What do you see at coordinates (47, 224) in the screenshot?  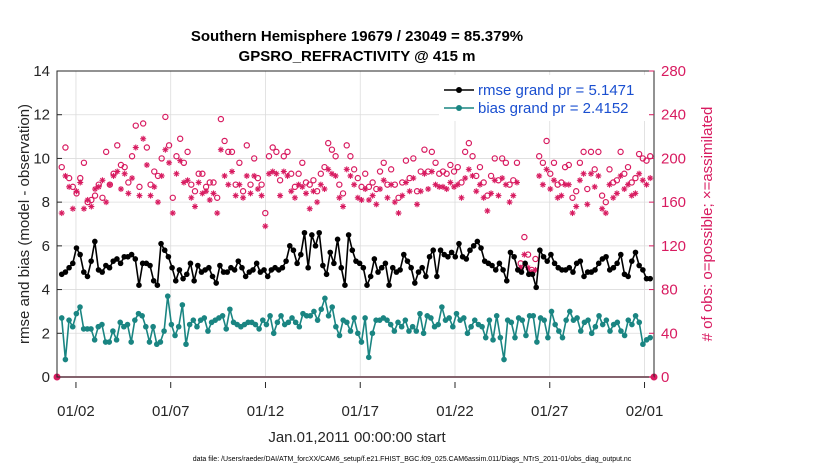 I see `left-y-ticks: 0 2 4 6 8 10 12 14` at bounding box center [47, 224].